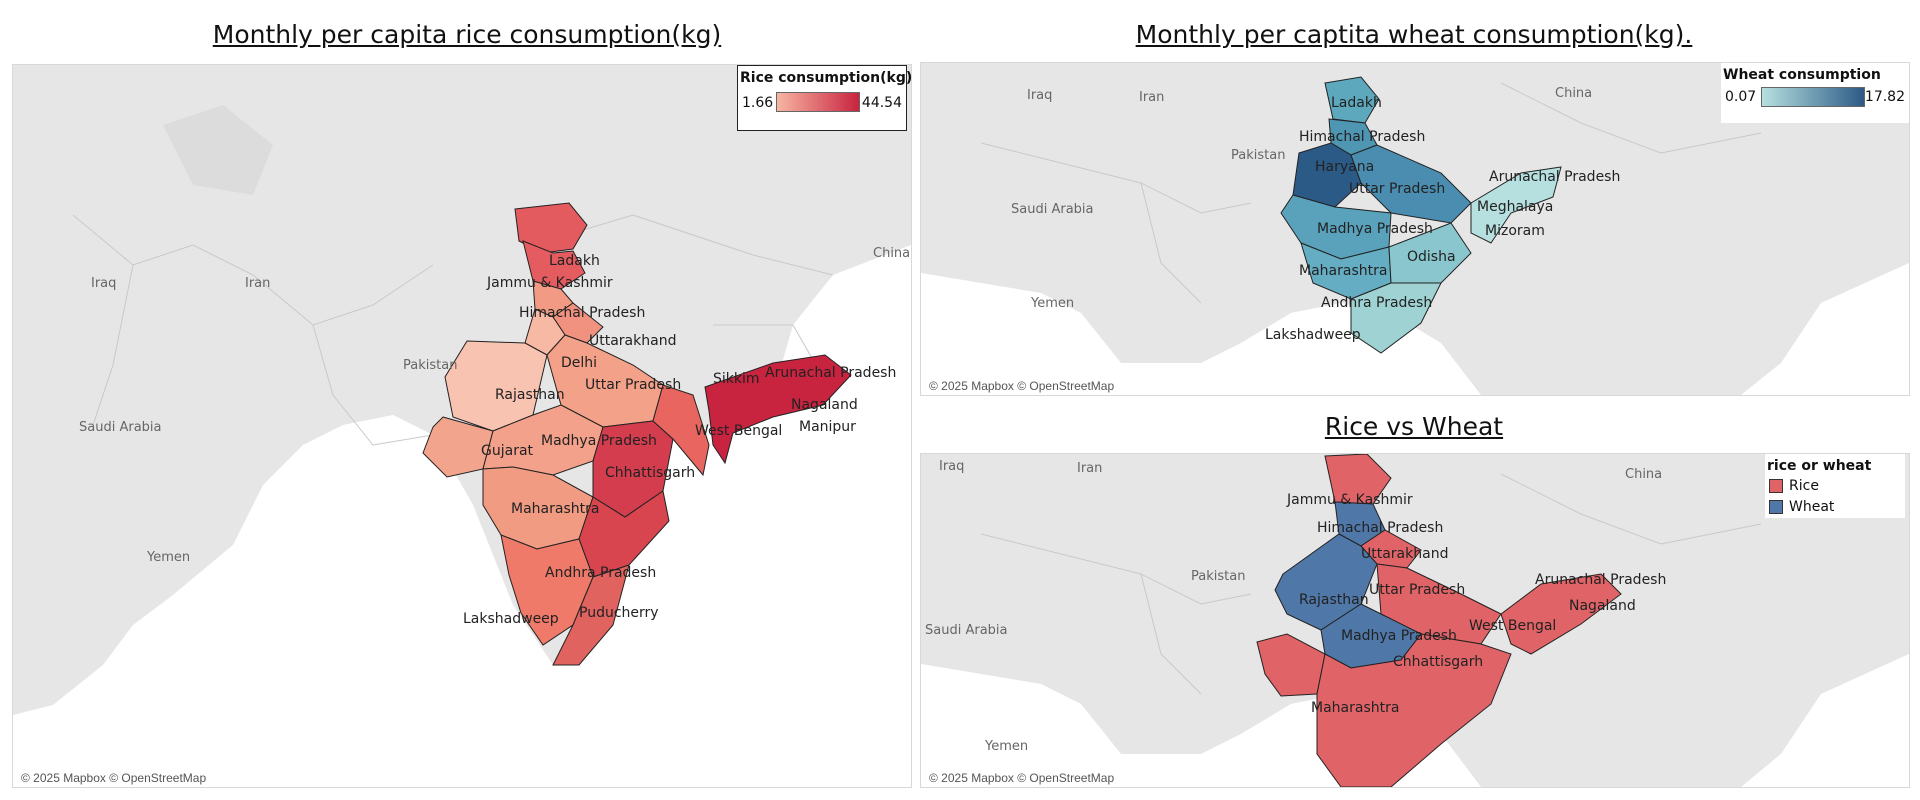  Describe the element at coordinates (1776, 486) in the screenshot. I see `legend-swatch-rice` at that location.